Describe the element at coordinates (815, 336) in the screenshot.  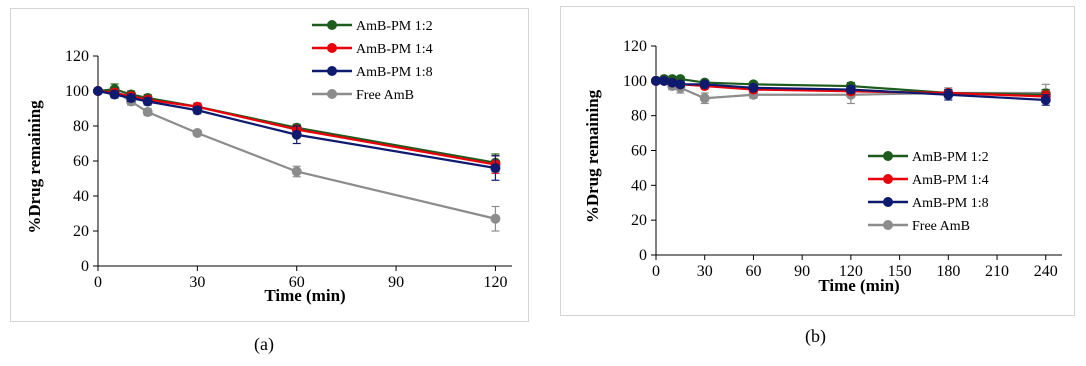
I see `caption-b: (b)` at that location.